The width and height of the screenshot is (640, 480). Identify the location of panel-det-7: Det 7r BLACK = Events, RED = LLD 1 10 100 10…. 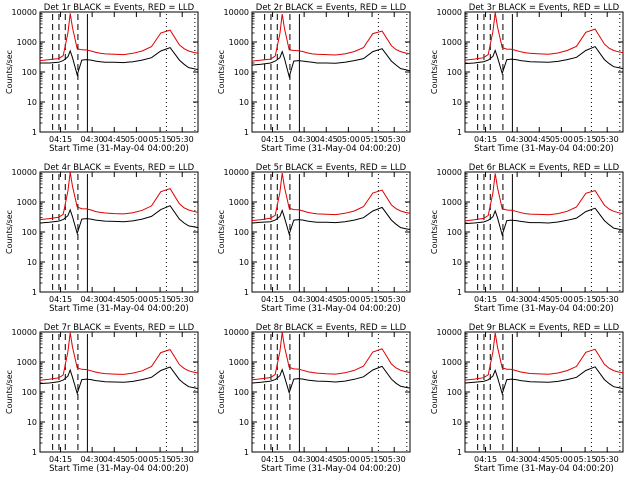
(102, 398).